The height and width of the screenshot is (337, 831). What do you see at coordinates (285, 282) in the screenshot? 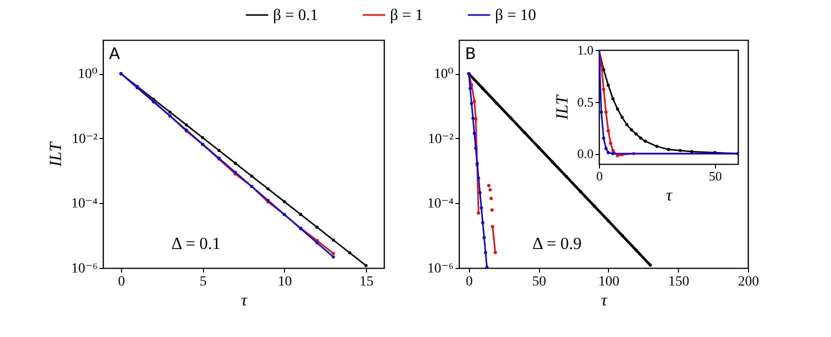
I see `x-tick-label: 10` at bounding box center [285, 282].